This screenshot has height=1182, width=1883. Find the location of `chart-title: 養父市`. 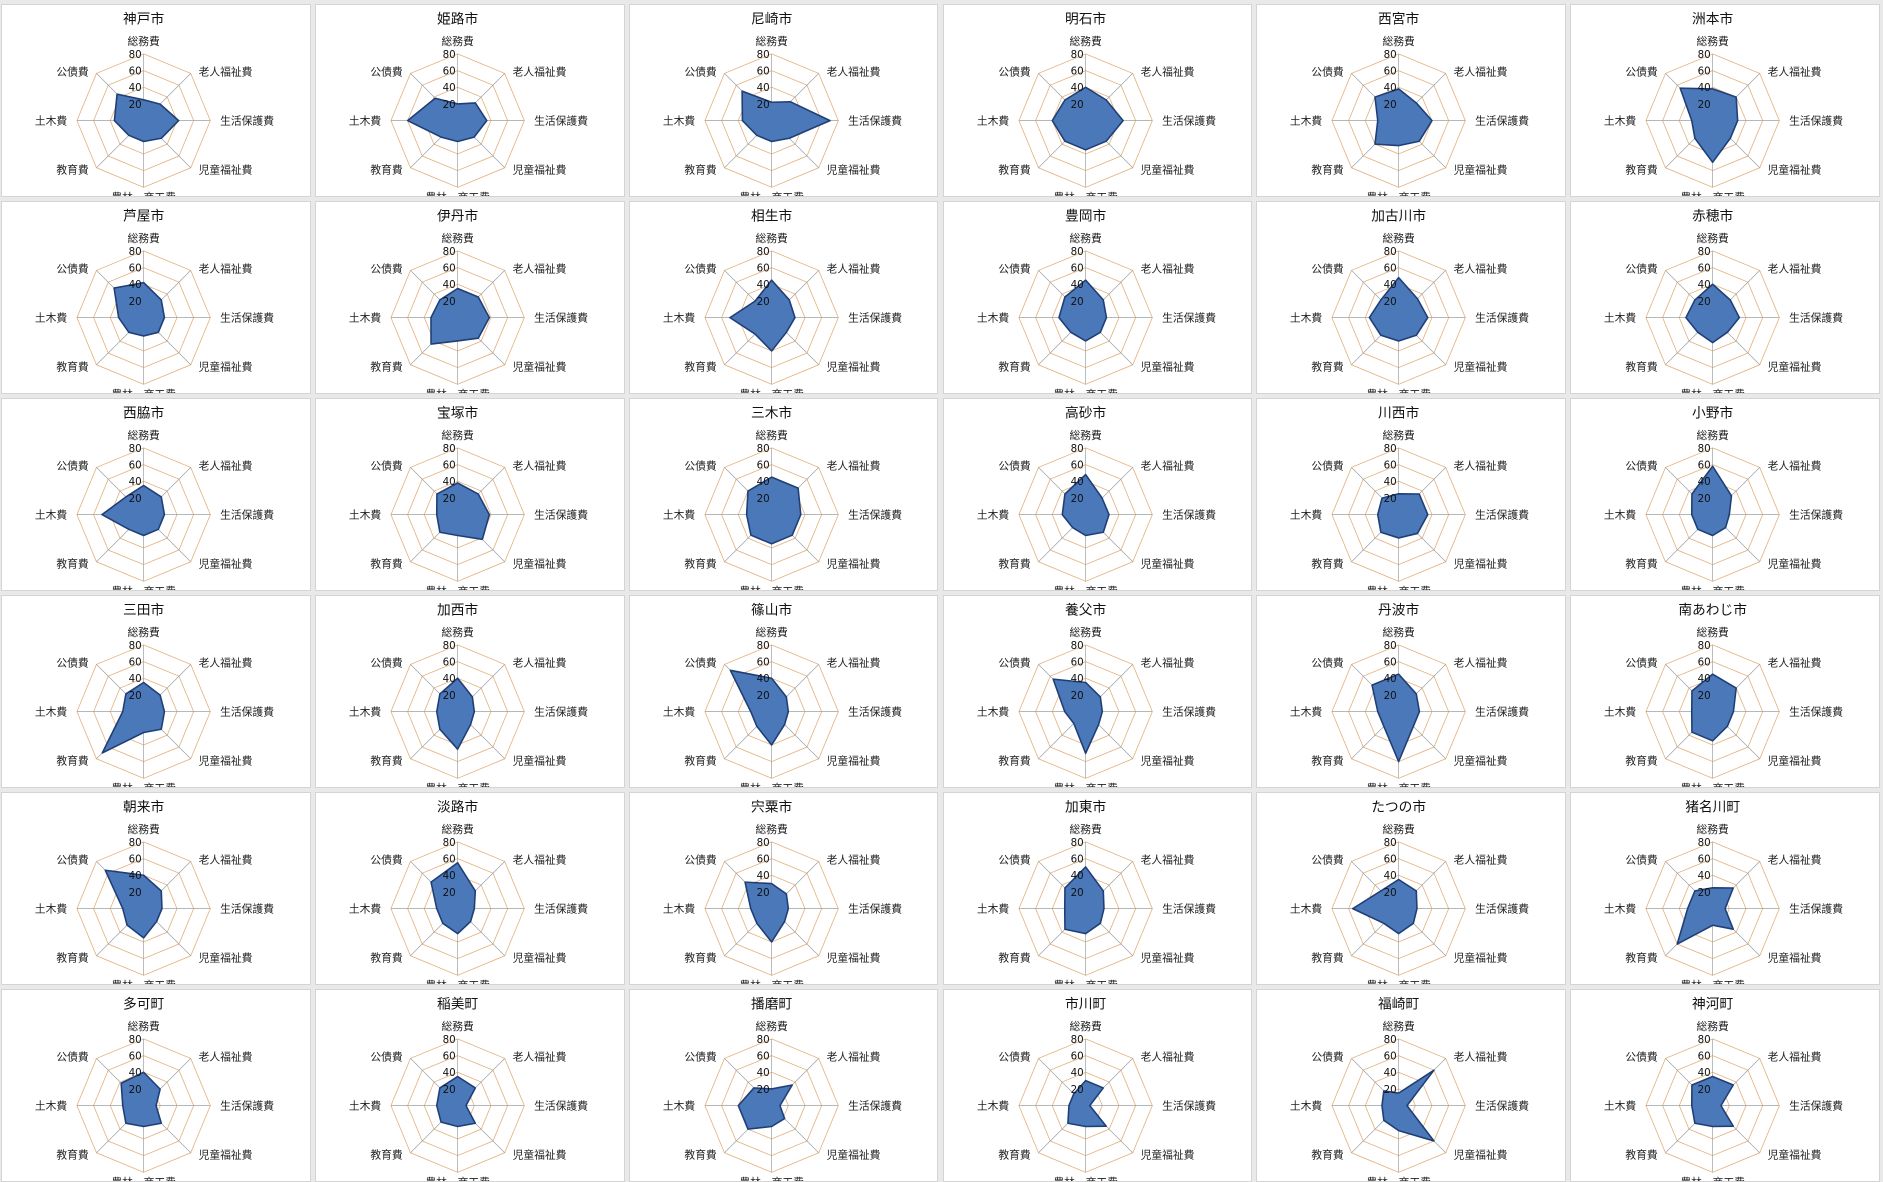

chart-title: 養父市 is located at coordinates (1085, 610).